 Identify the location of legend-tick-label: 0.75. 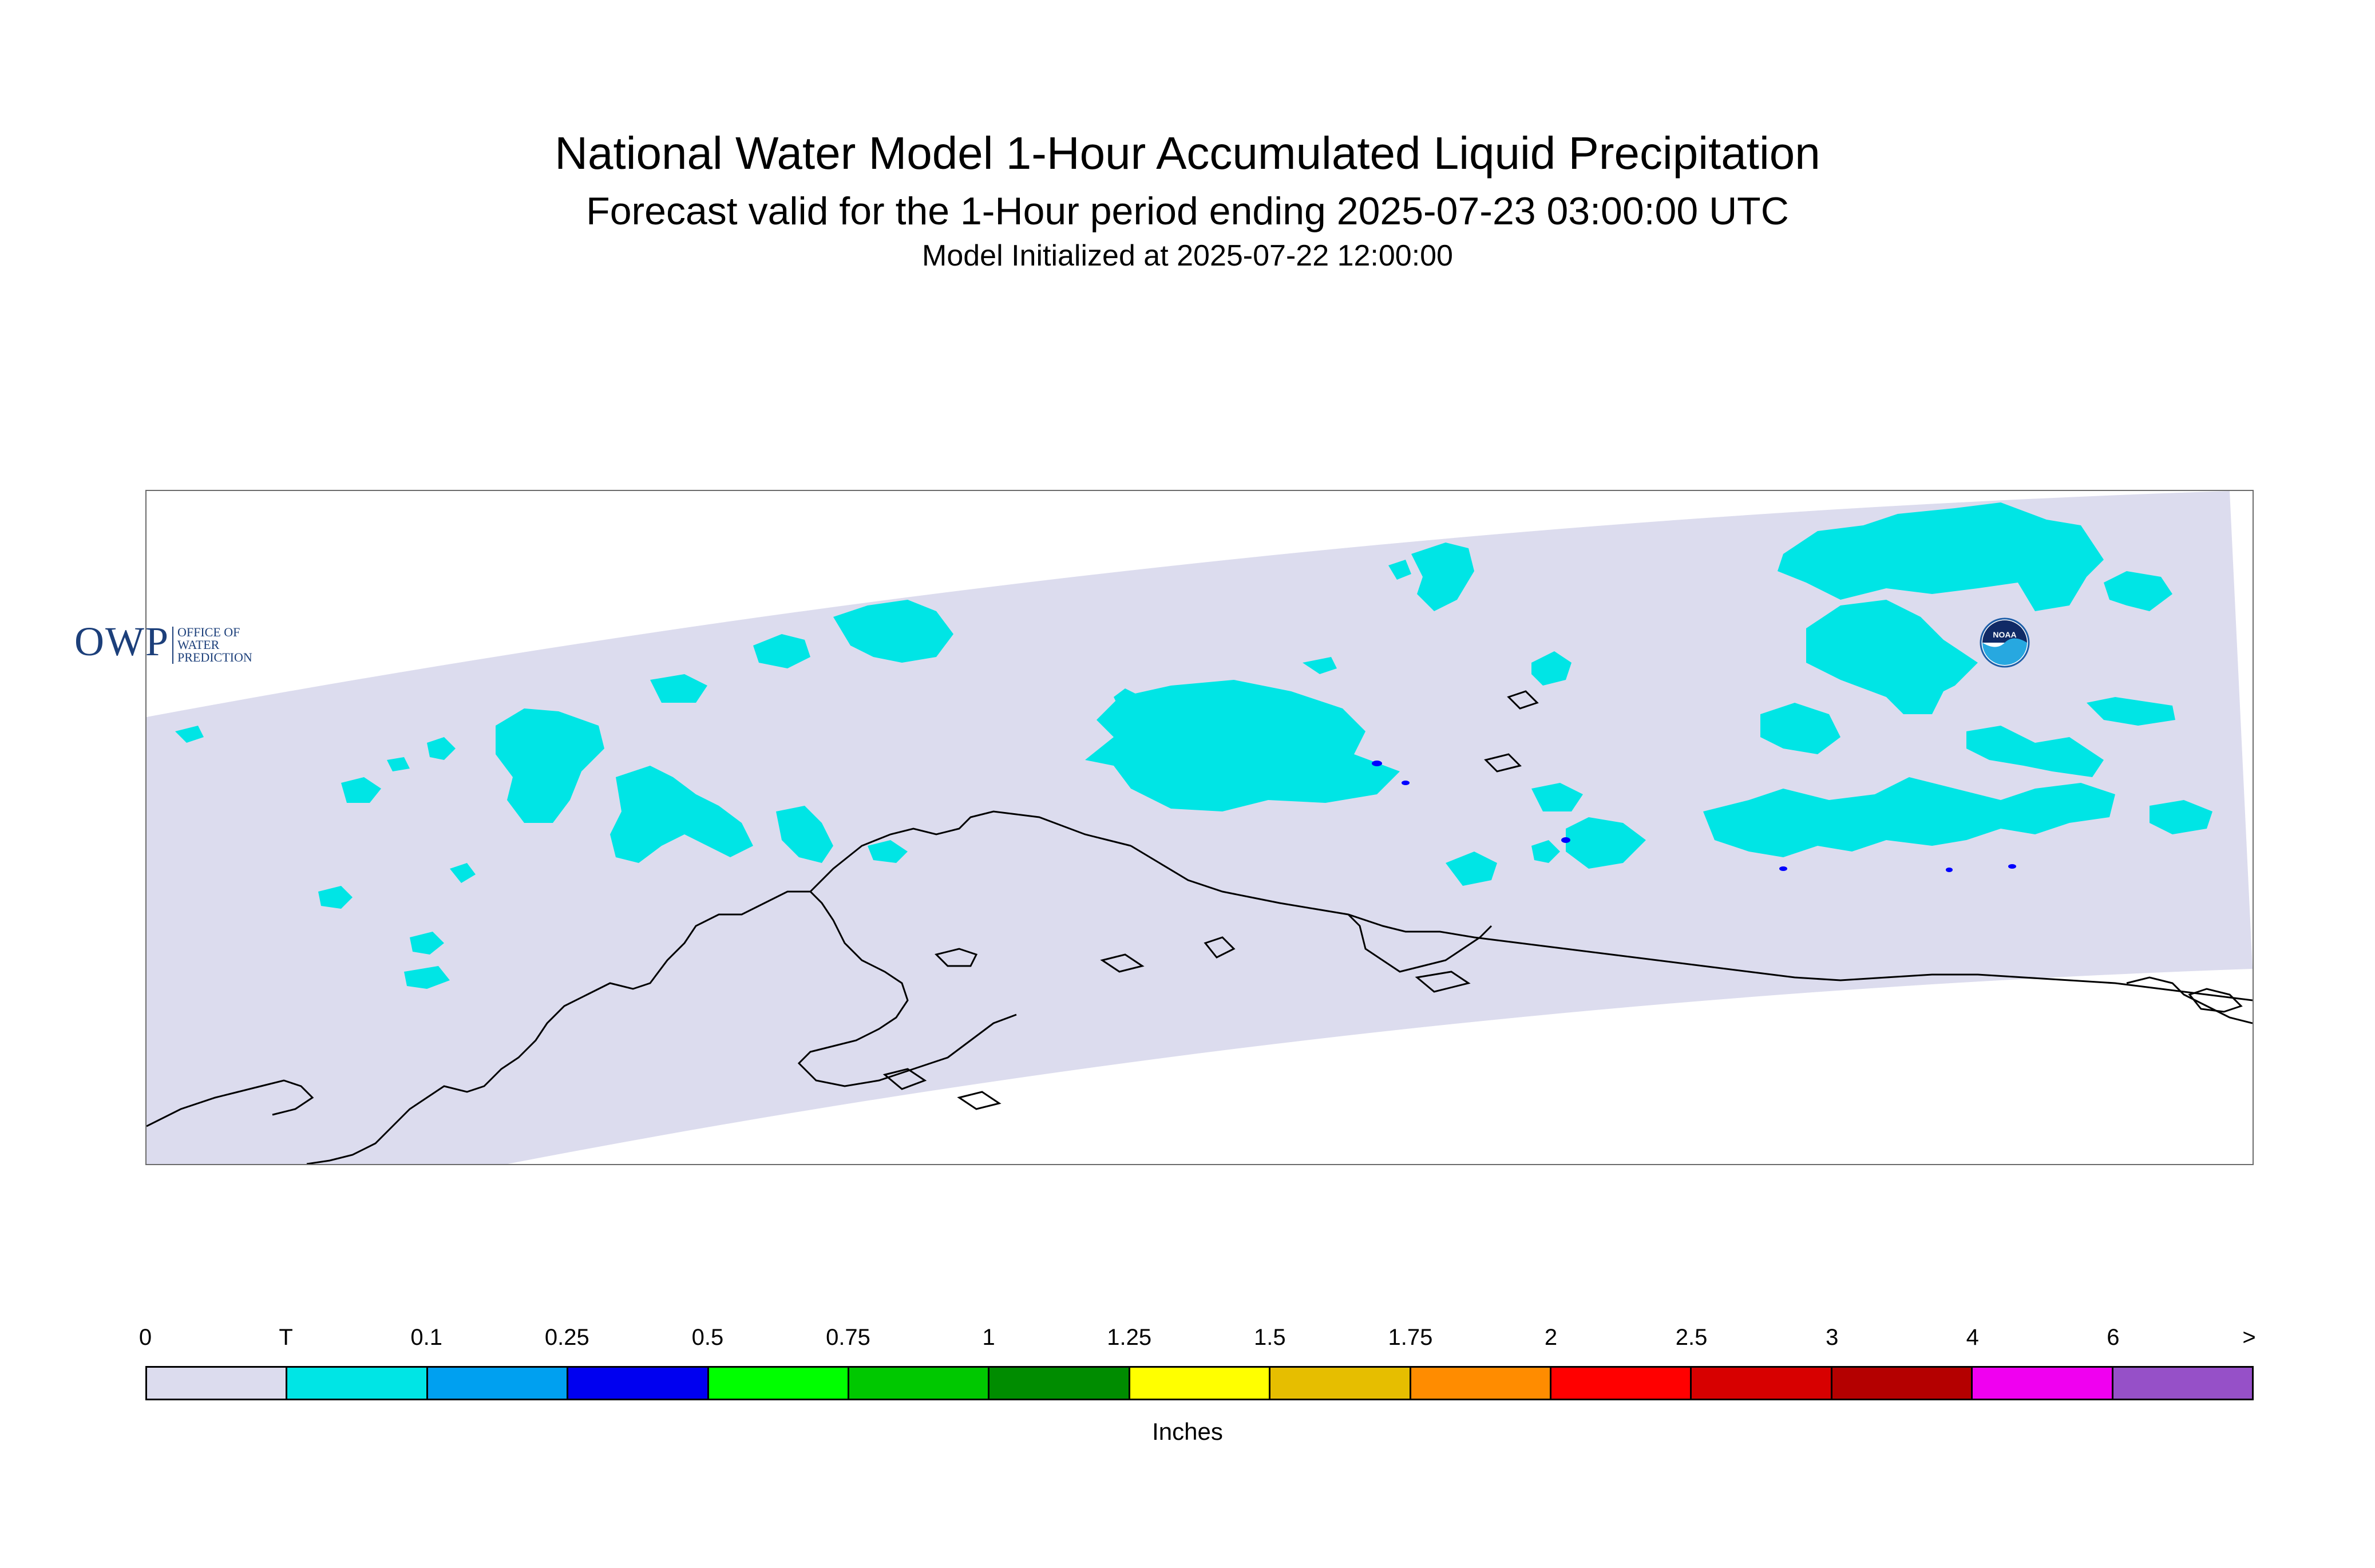
(848, 1337).